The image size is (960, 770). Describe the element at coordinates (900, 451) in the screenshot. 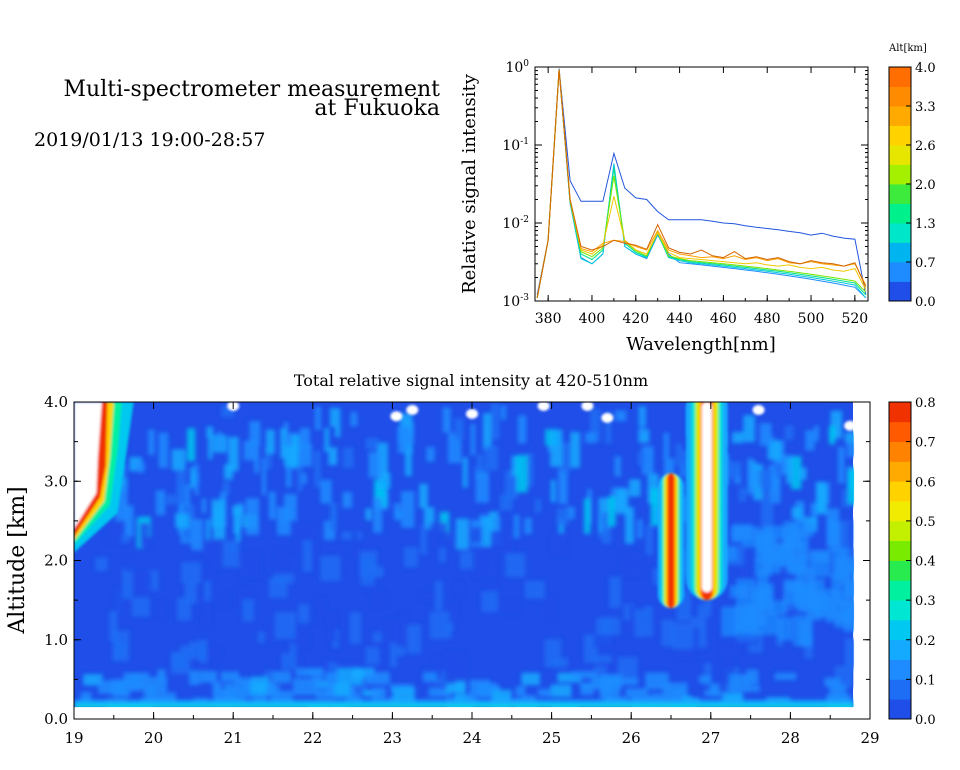

I see `intensity-colorbar-segment` at that location.